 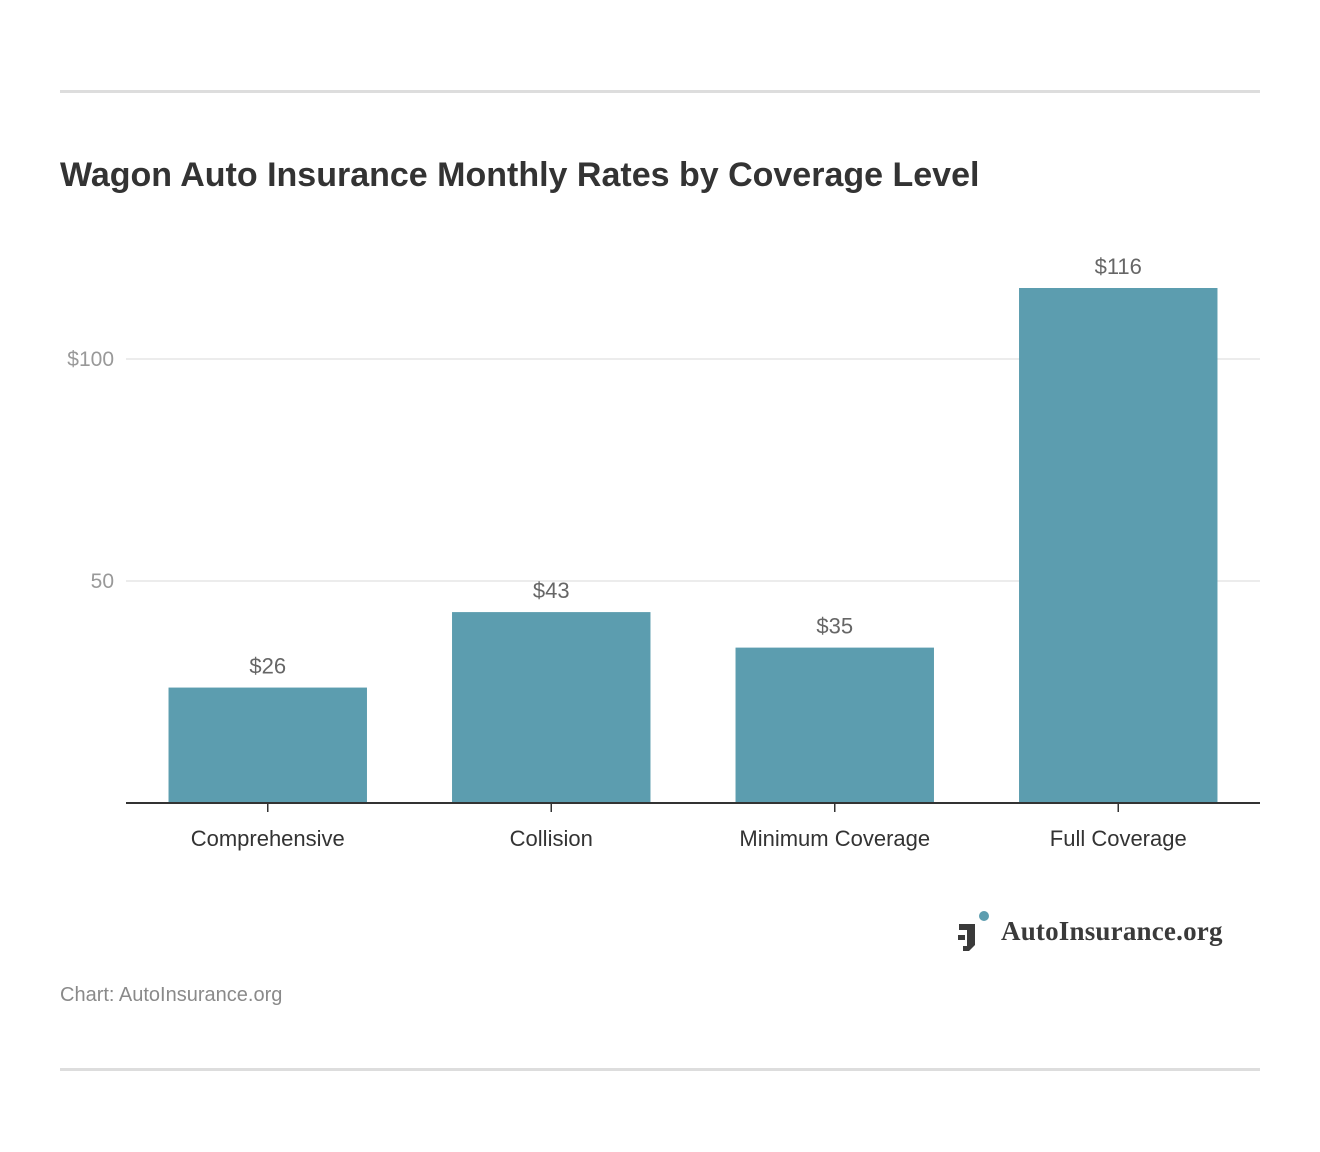 I want to click on logo-mark-icon, so click(x=973, y=931).